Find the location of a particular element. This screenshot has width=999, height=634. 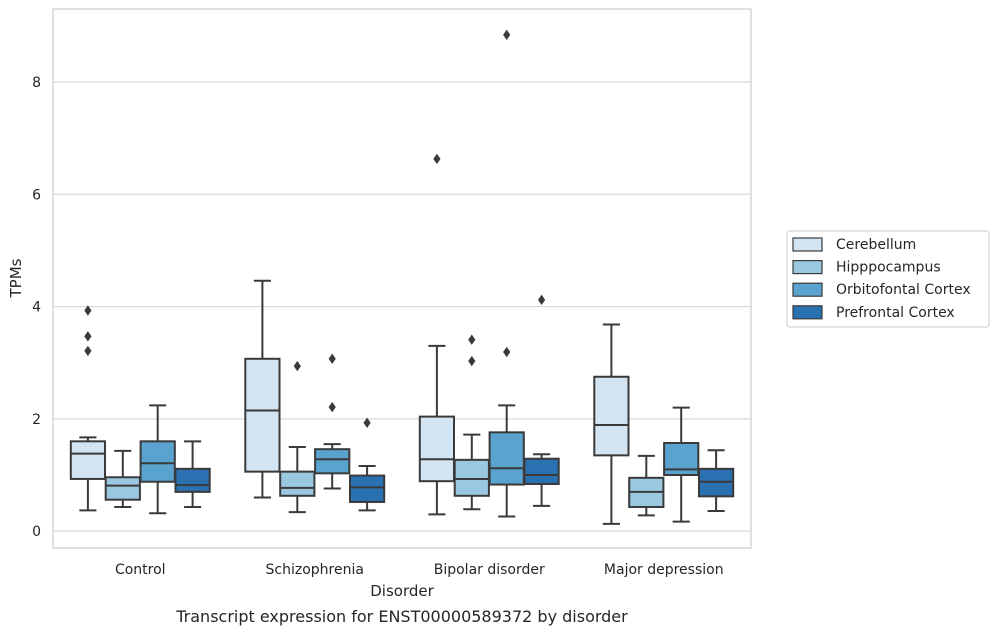

x-axis-label: Disorder is located at coordinates (402, 591).